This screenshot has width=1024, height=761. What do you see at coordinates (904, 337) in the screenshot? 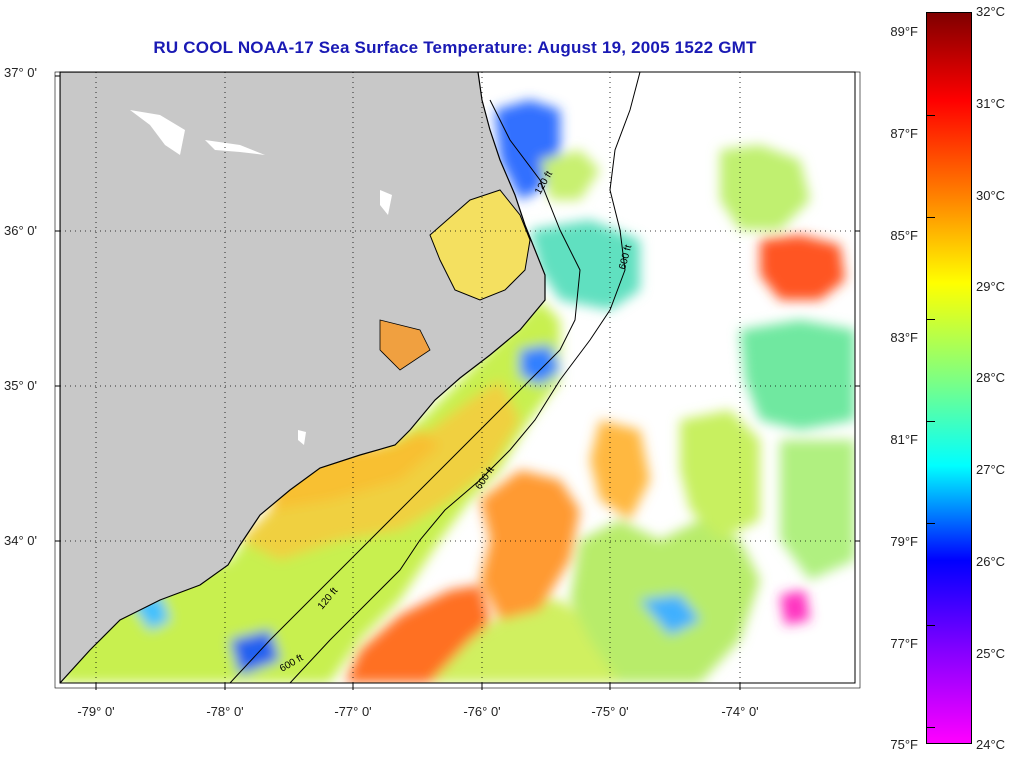
I see `fahrenheit-label: 83°F` at bounding box center [904, 337].